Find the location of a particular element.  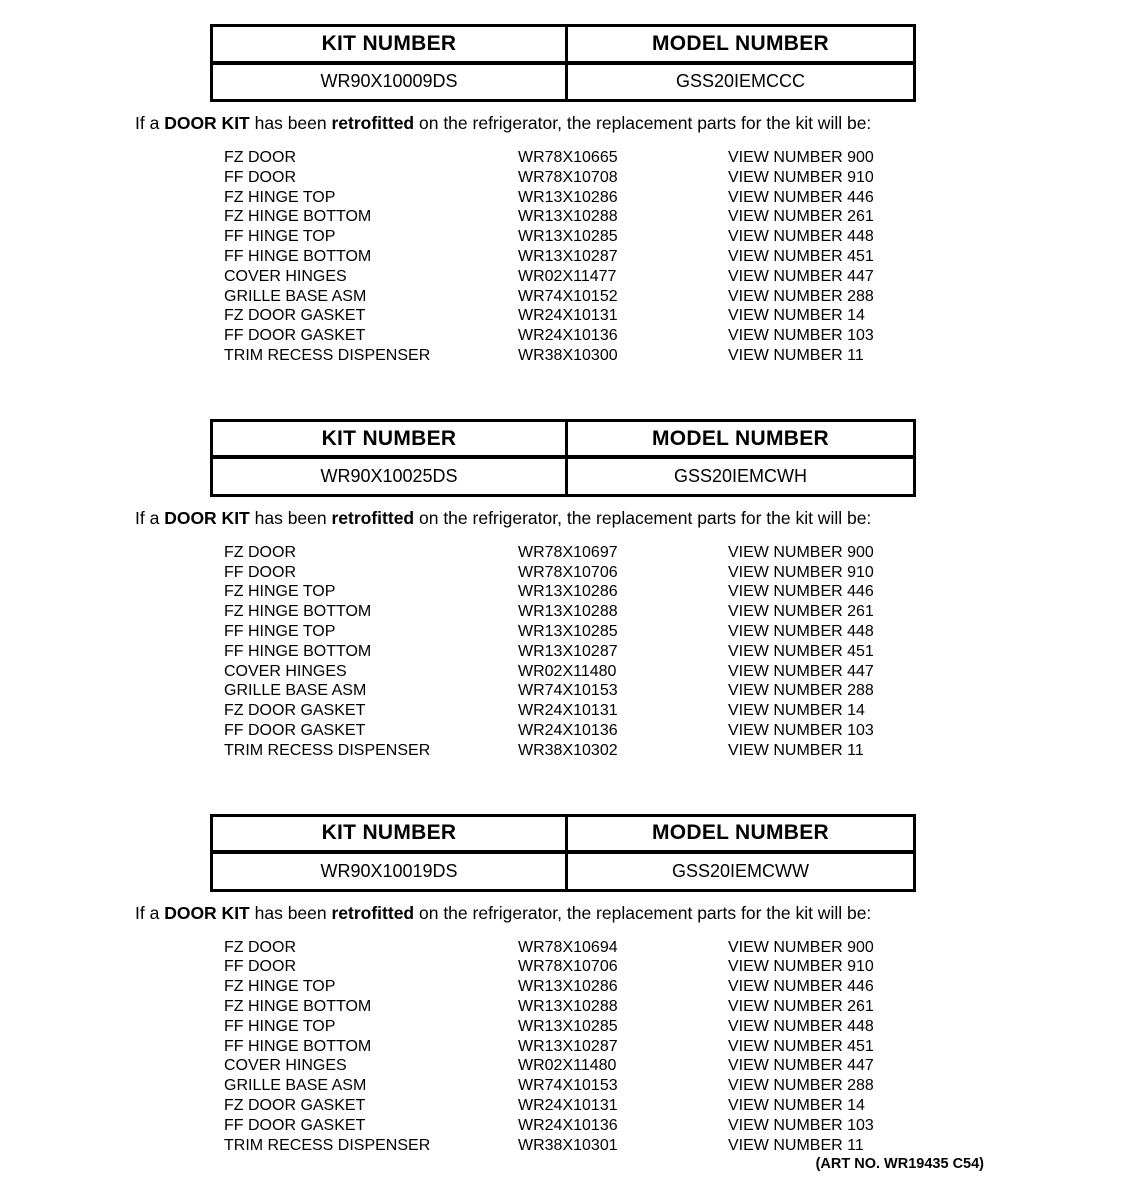

table-value-row: WR90X10025DS GSS20IEMCWH is located at coordinates (563, 476).